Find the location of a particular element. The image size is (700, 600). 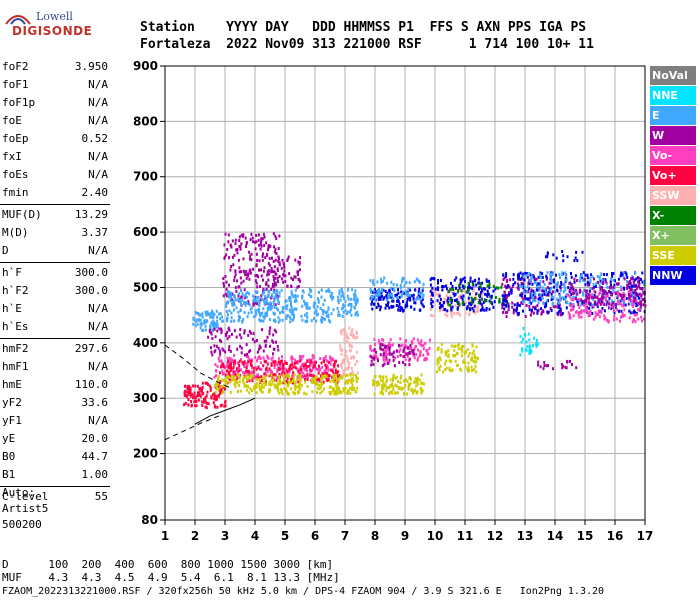

param-label: yF2 is located at coordinates (12, 402).